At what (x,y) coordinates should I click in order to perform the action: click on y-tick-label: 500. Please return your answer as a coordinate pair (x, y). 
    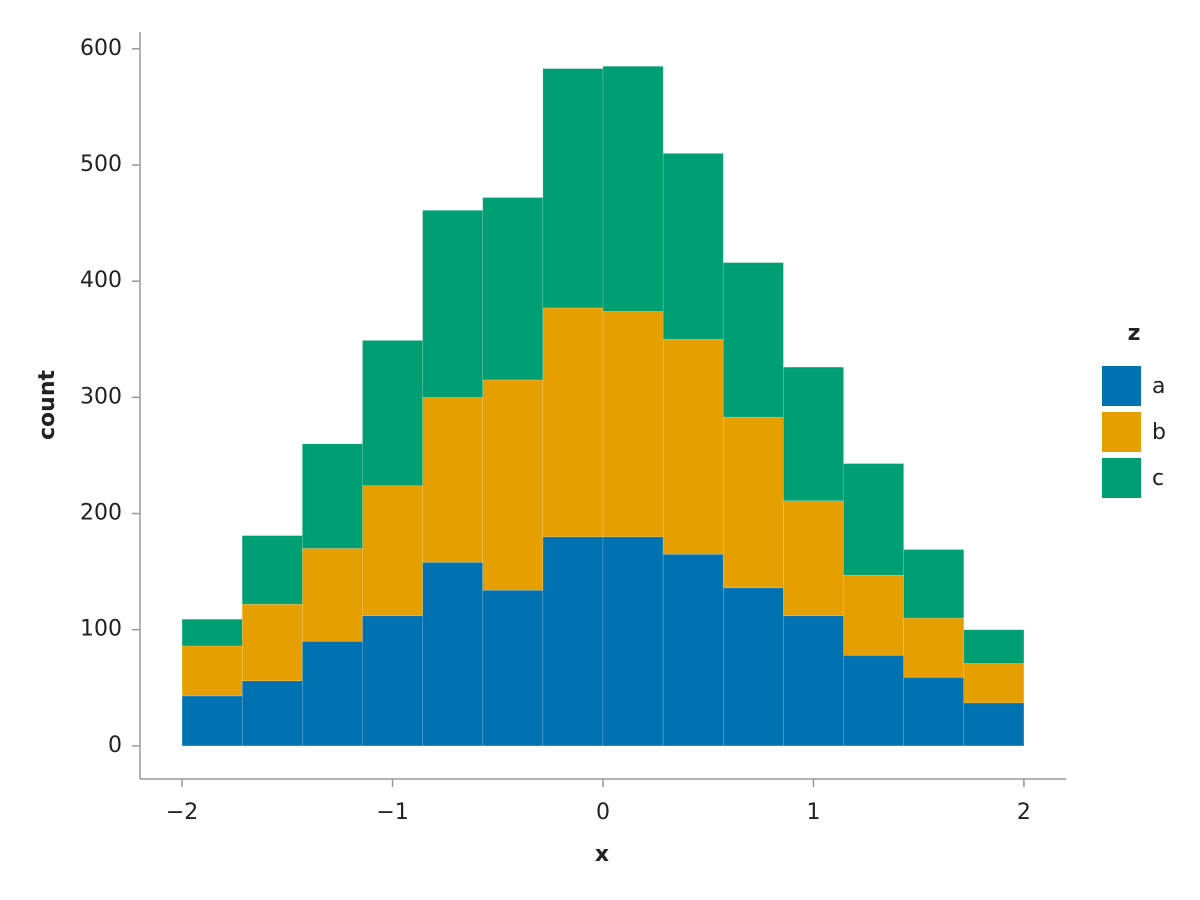
    Looking at the image, I should click on (101, 164).